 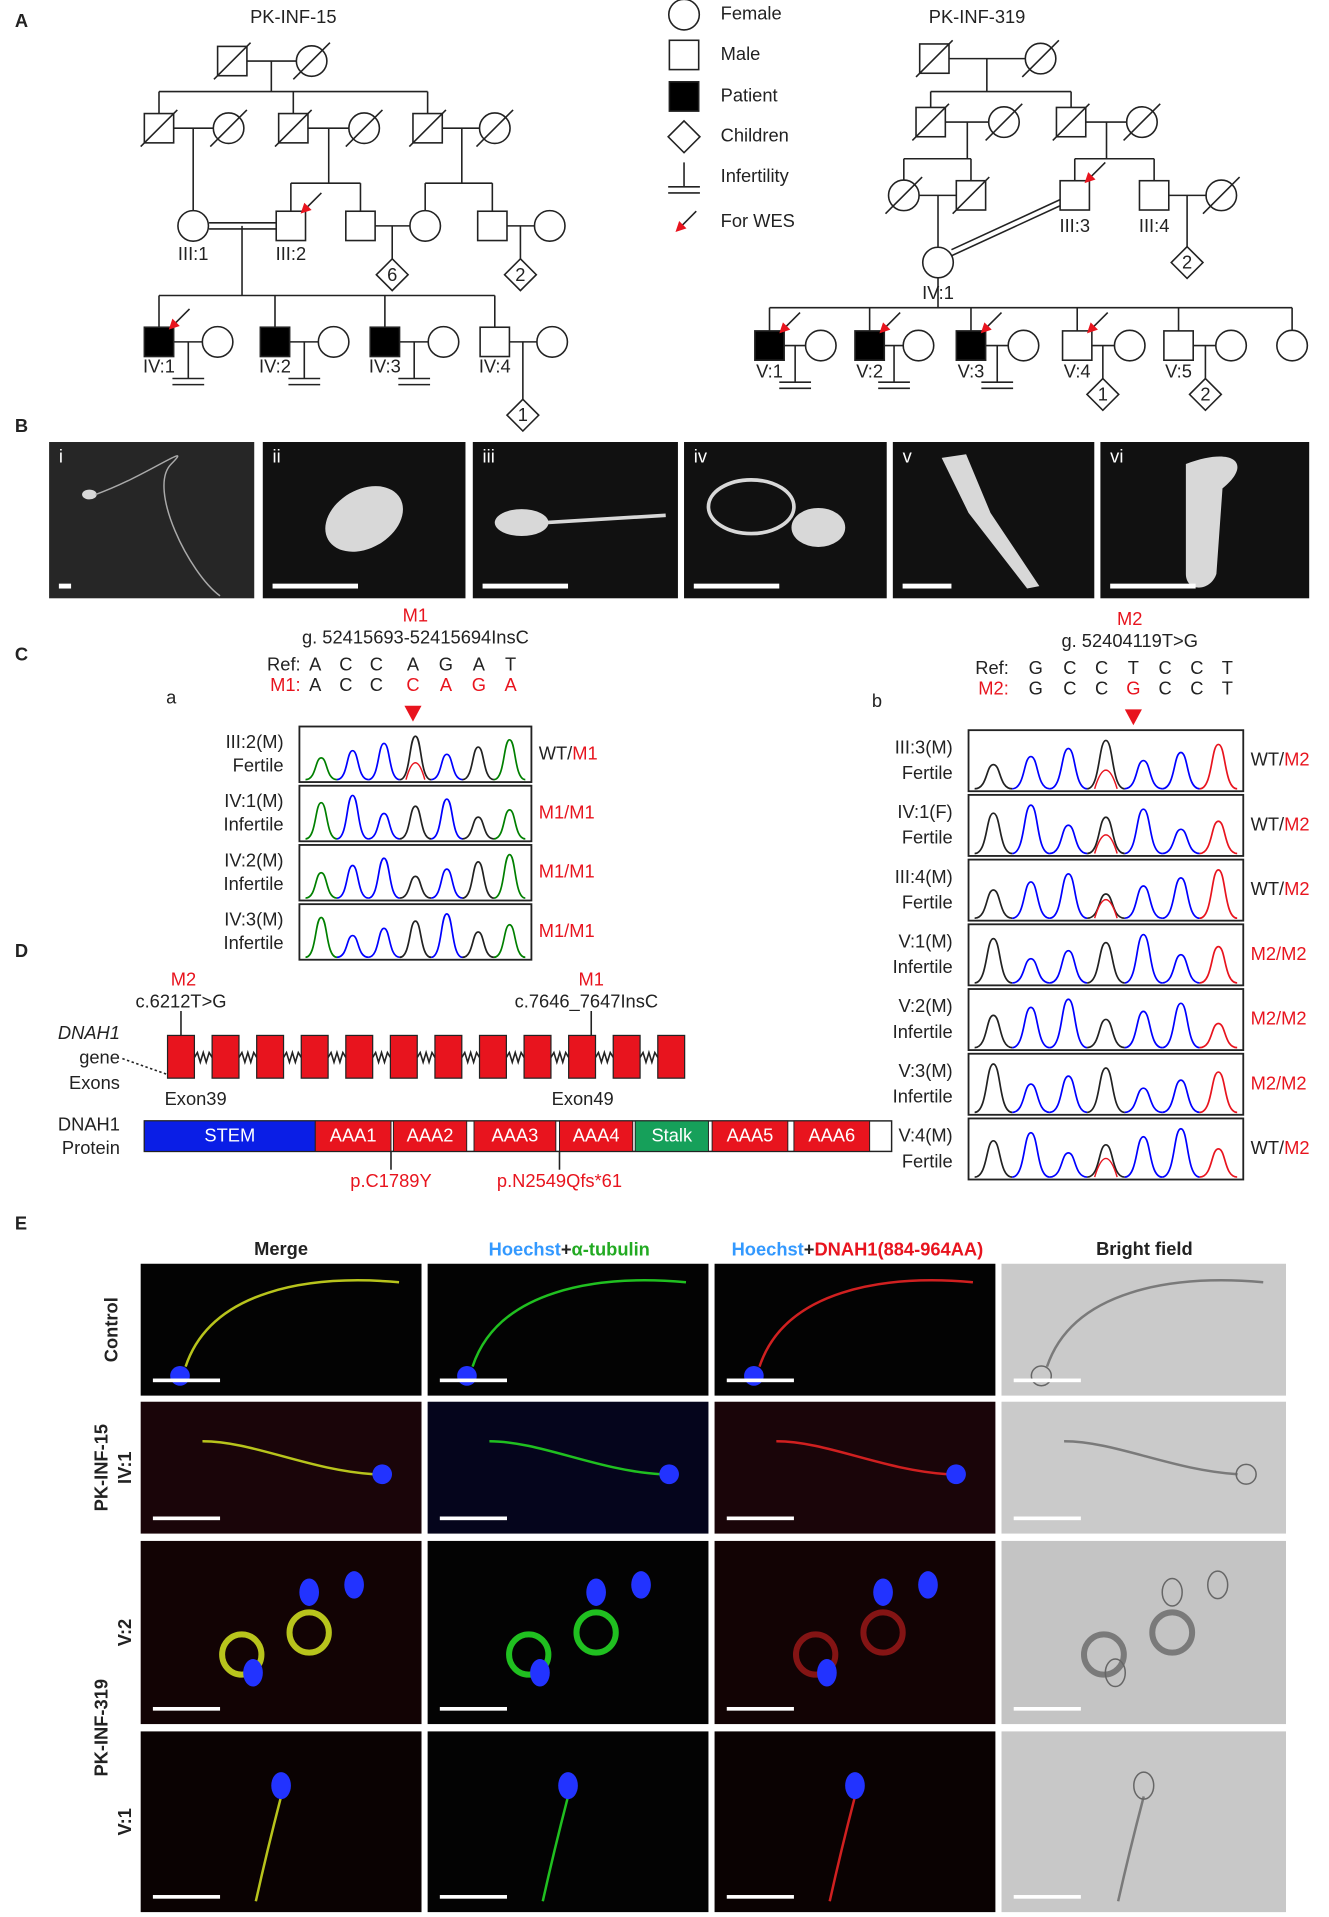 I want to click on domain-label: AAA5, so click(x=750, y=1135).